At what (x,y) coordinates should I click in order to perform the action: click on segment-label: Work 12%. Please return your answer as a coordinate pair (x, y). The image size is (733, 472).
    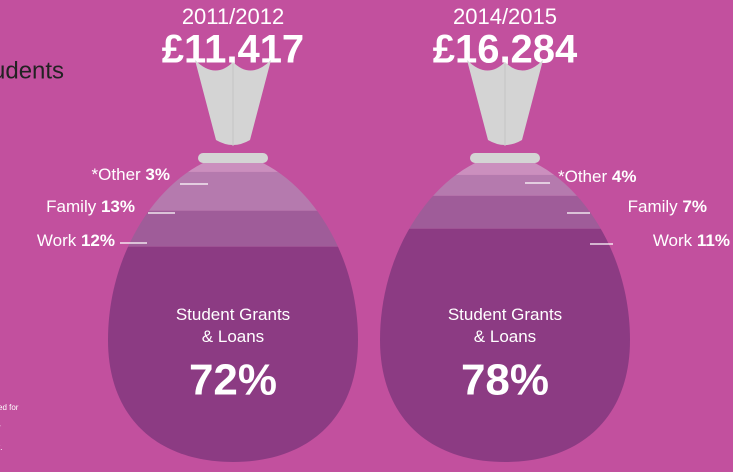
    Looking at the image, I should click on (76, 240).